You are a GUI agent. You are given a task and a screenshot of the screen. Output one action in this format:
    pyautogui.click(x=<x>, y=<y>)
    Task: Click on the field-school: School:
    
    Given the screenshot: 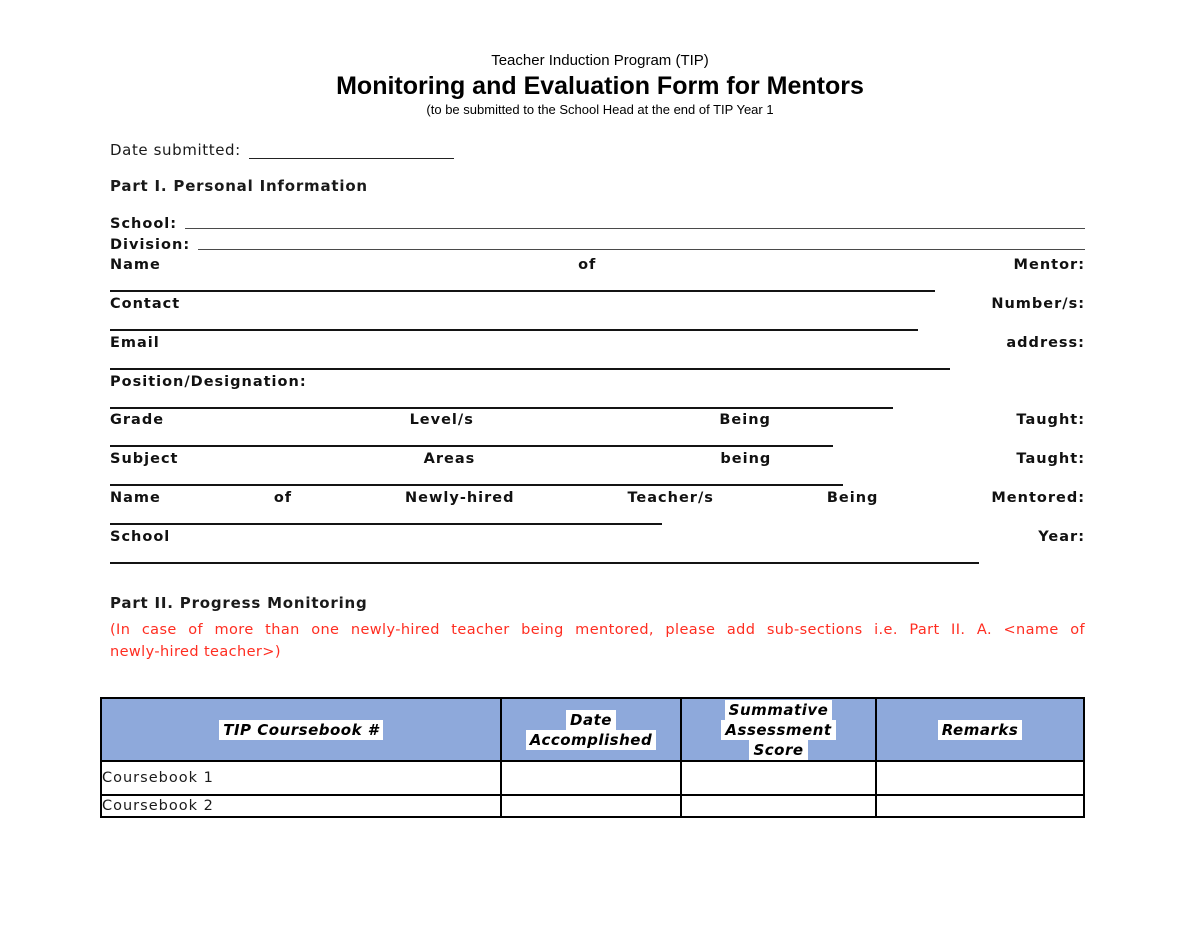 What is the action you would take?
    pyautogui.click(x=597, y=223)
    